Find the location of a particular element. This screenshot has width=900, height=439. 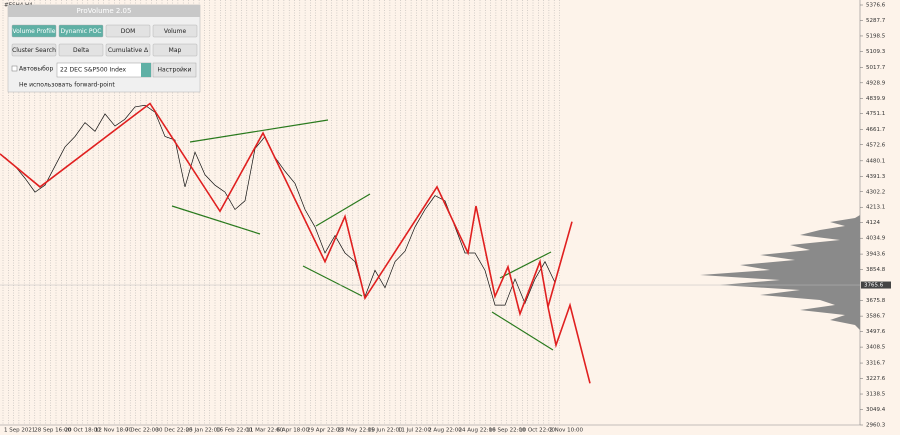

price-tick-label: 3943.6 is located at coordinates (876, 255).